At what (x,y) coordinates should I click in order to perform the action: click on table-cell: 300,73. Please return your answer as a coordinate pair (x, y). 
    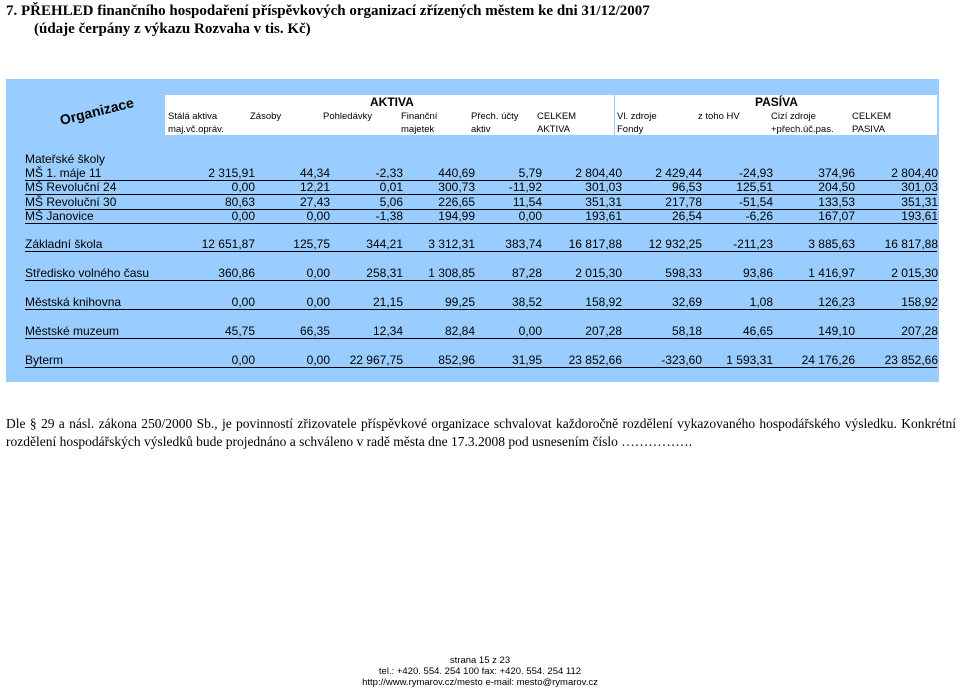
    Looking at the image, I should click on (456, 187).